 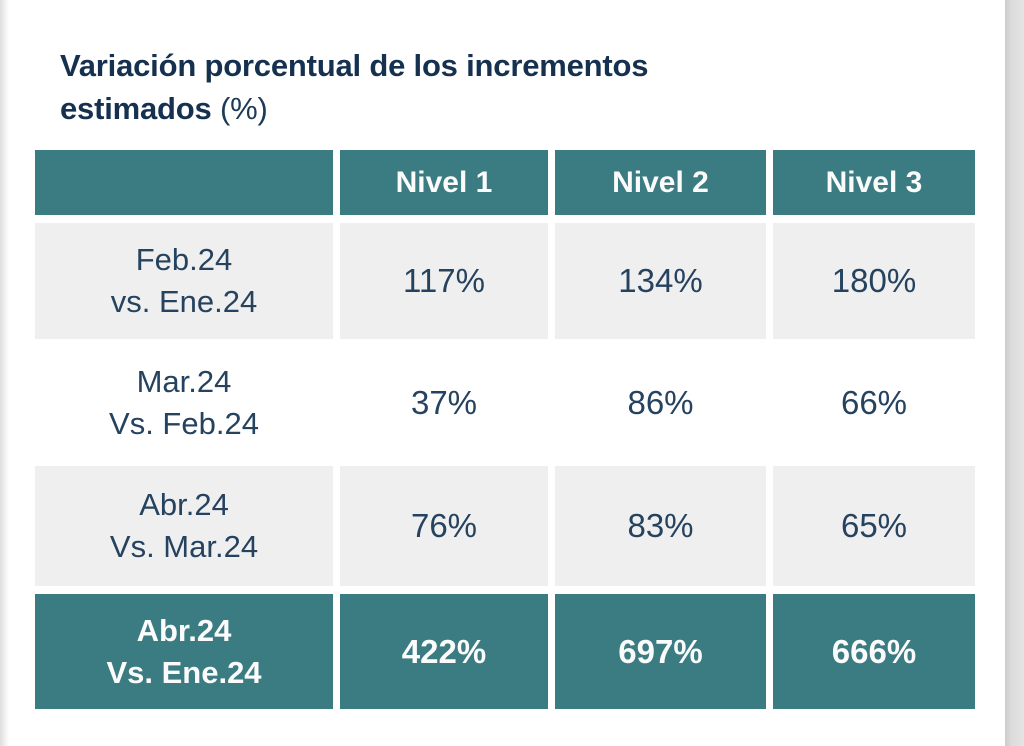 I want to click on row-label-line2: Vs. Feb.24, so click(x=184, y=423).